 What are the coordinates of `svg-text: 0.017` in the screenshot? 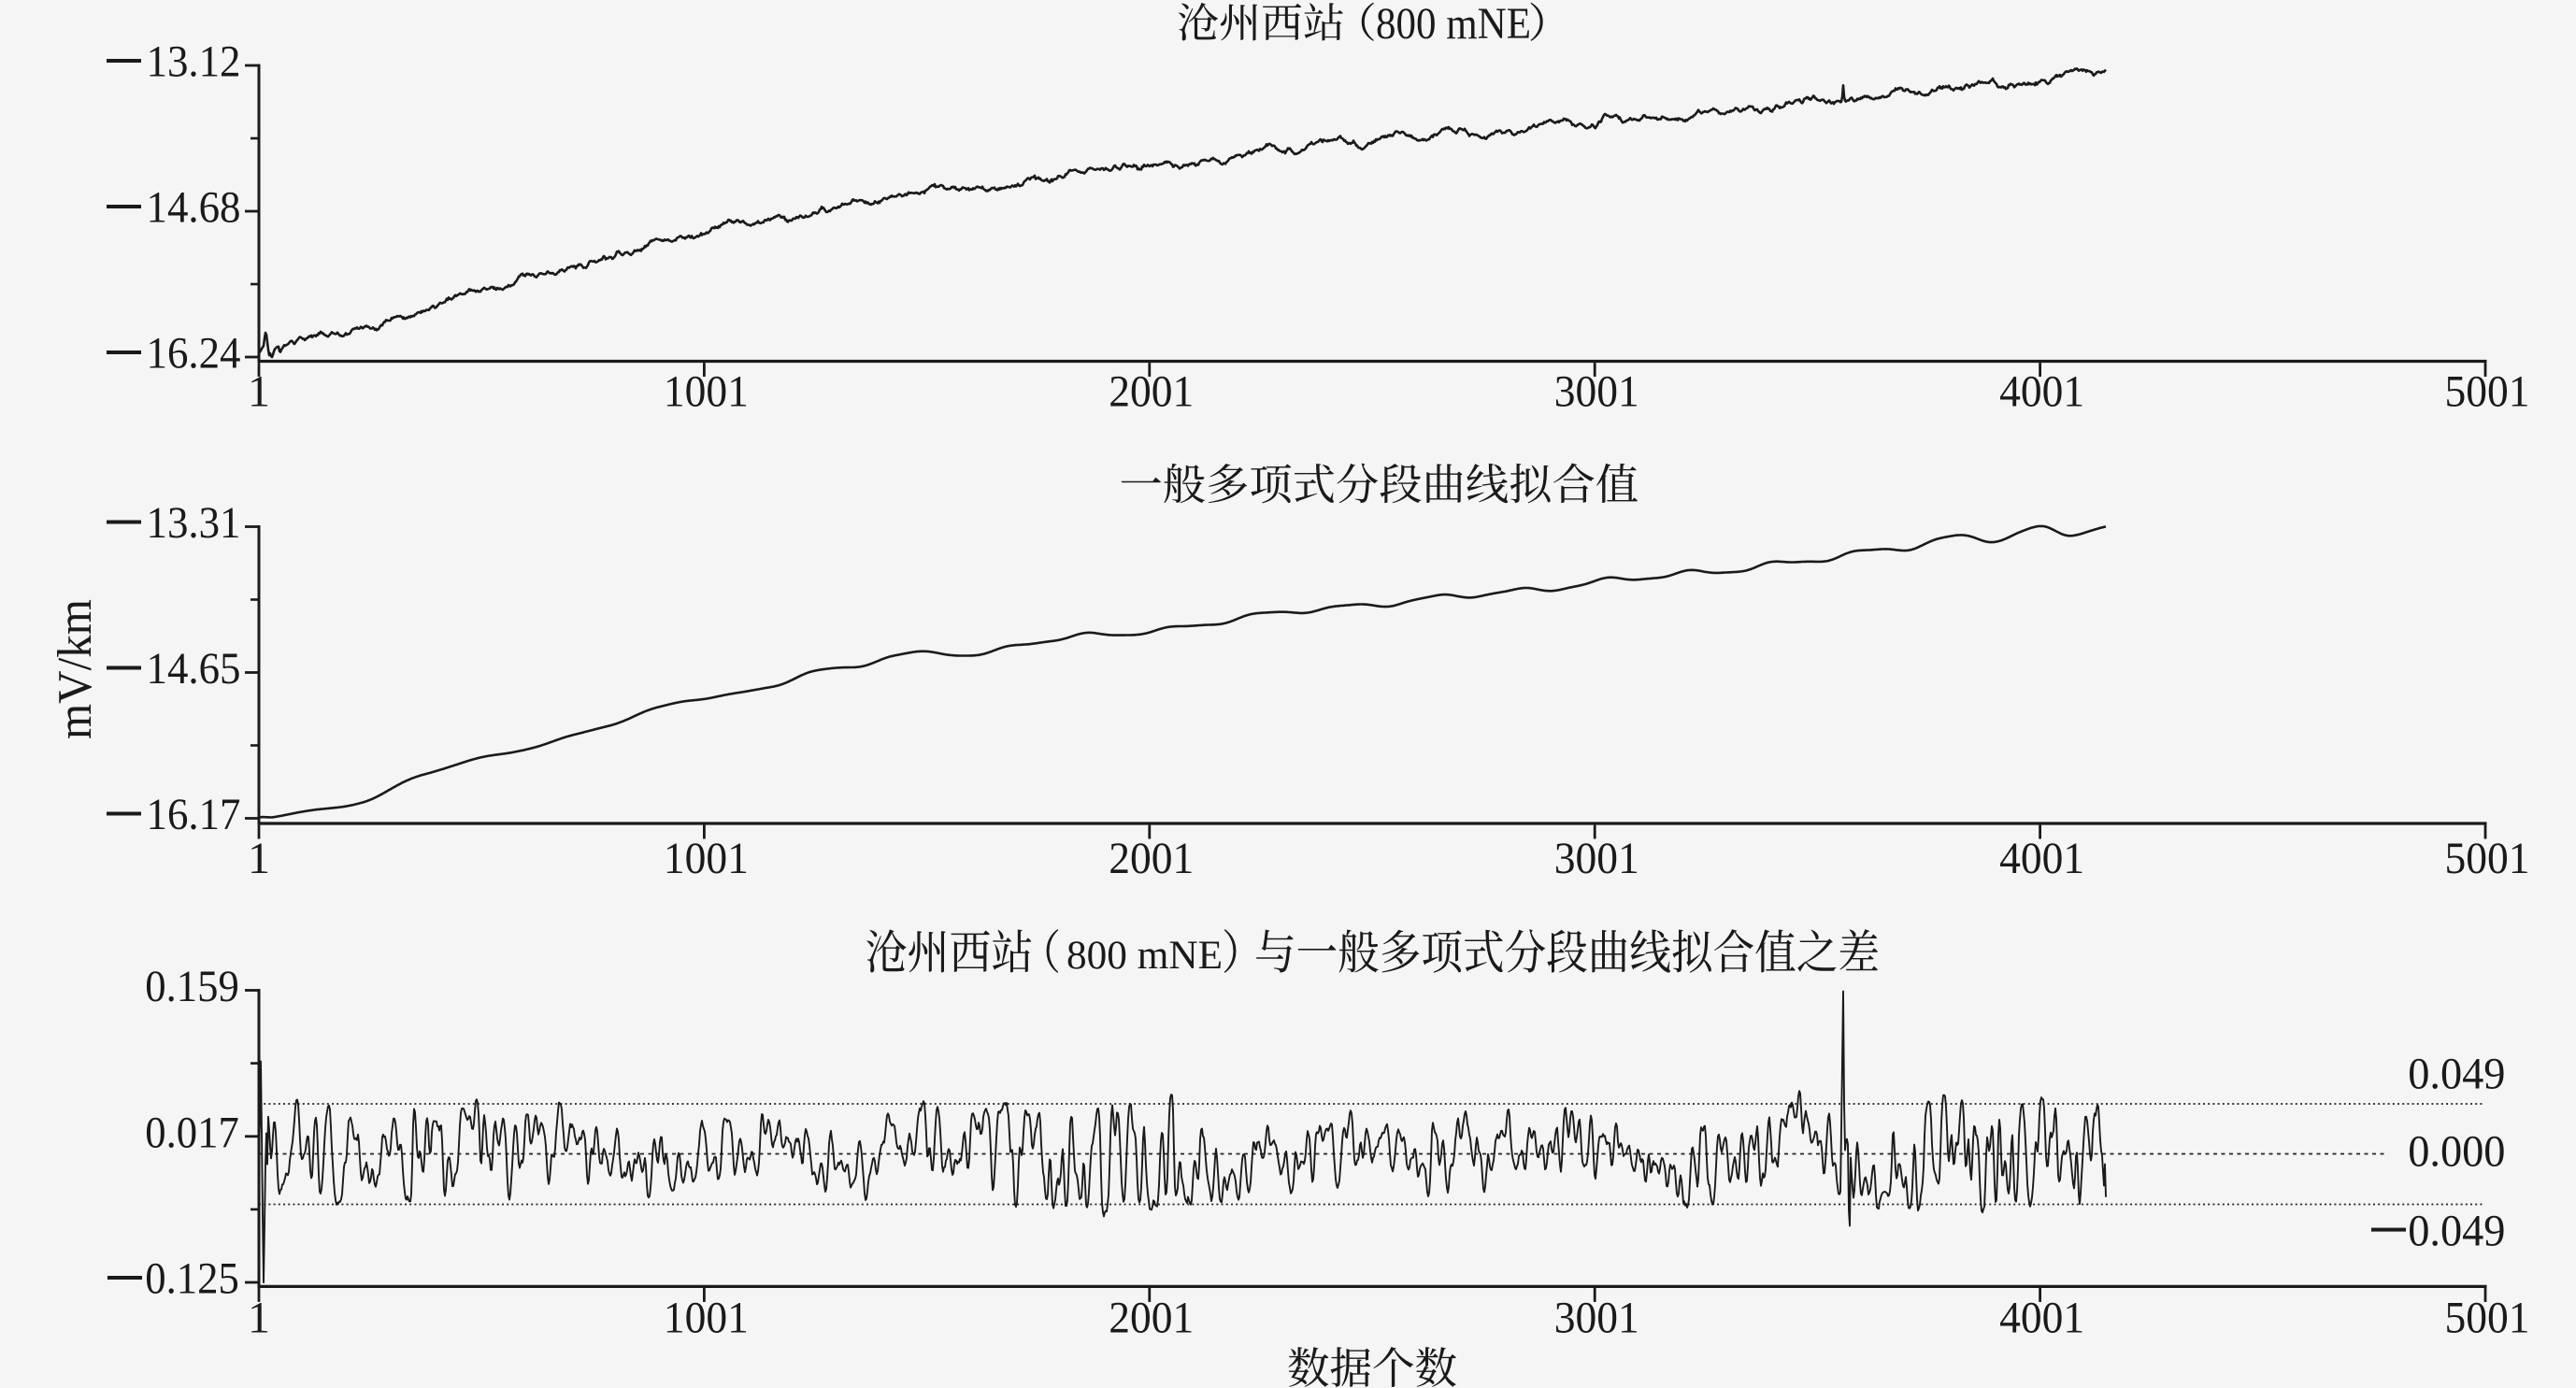 It's located at (192, 1132).